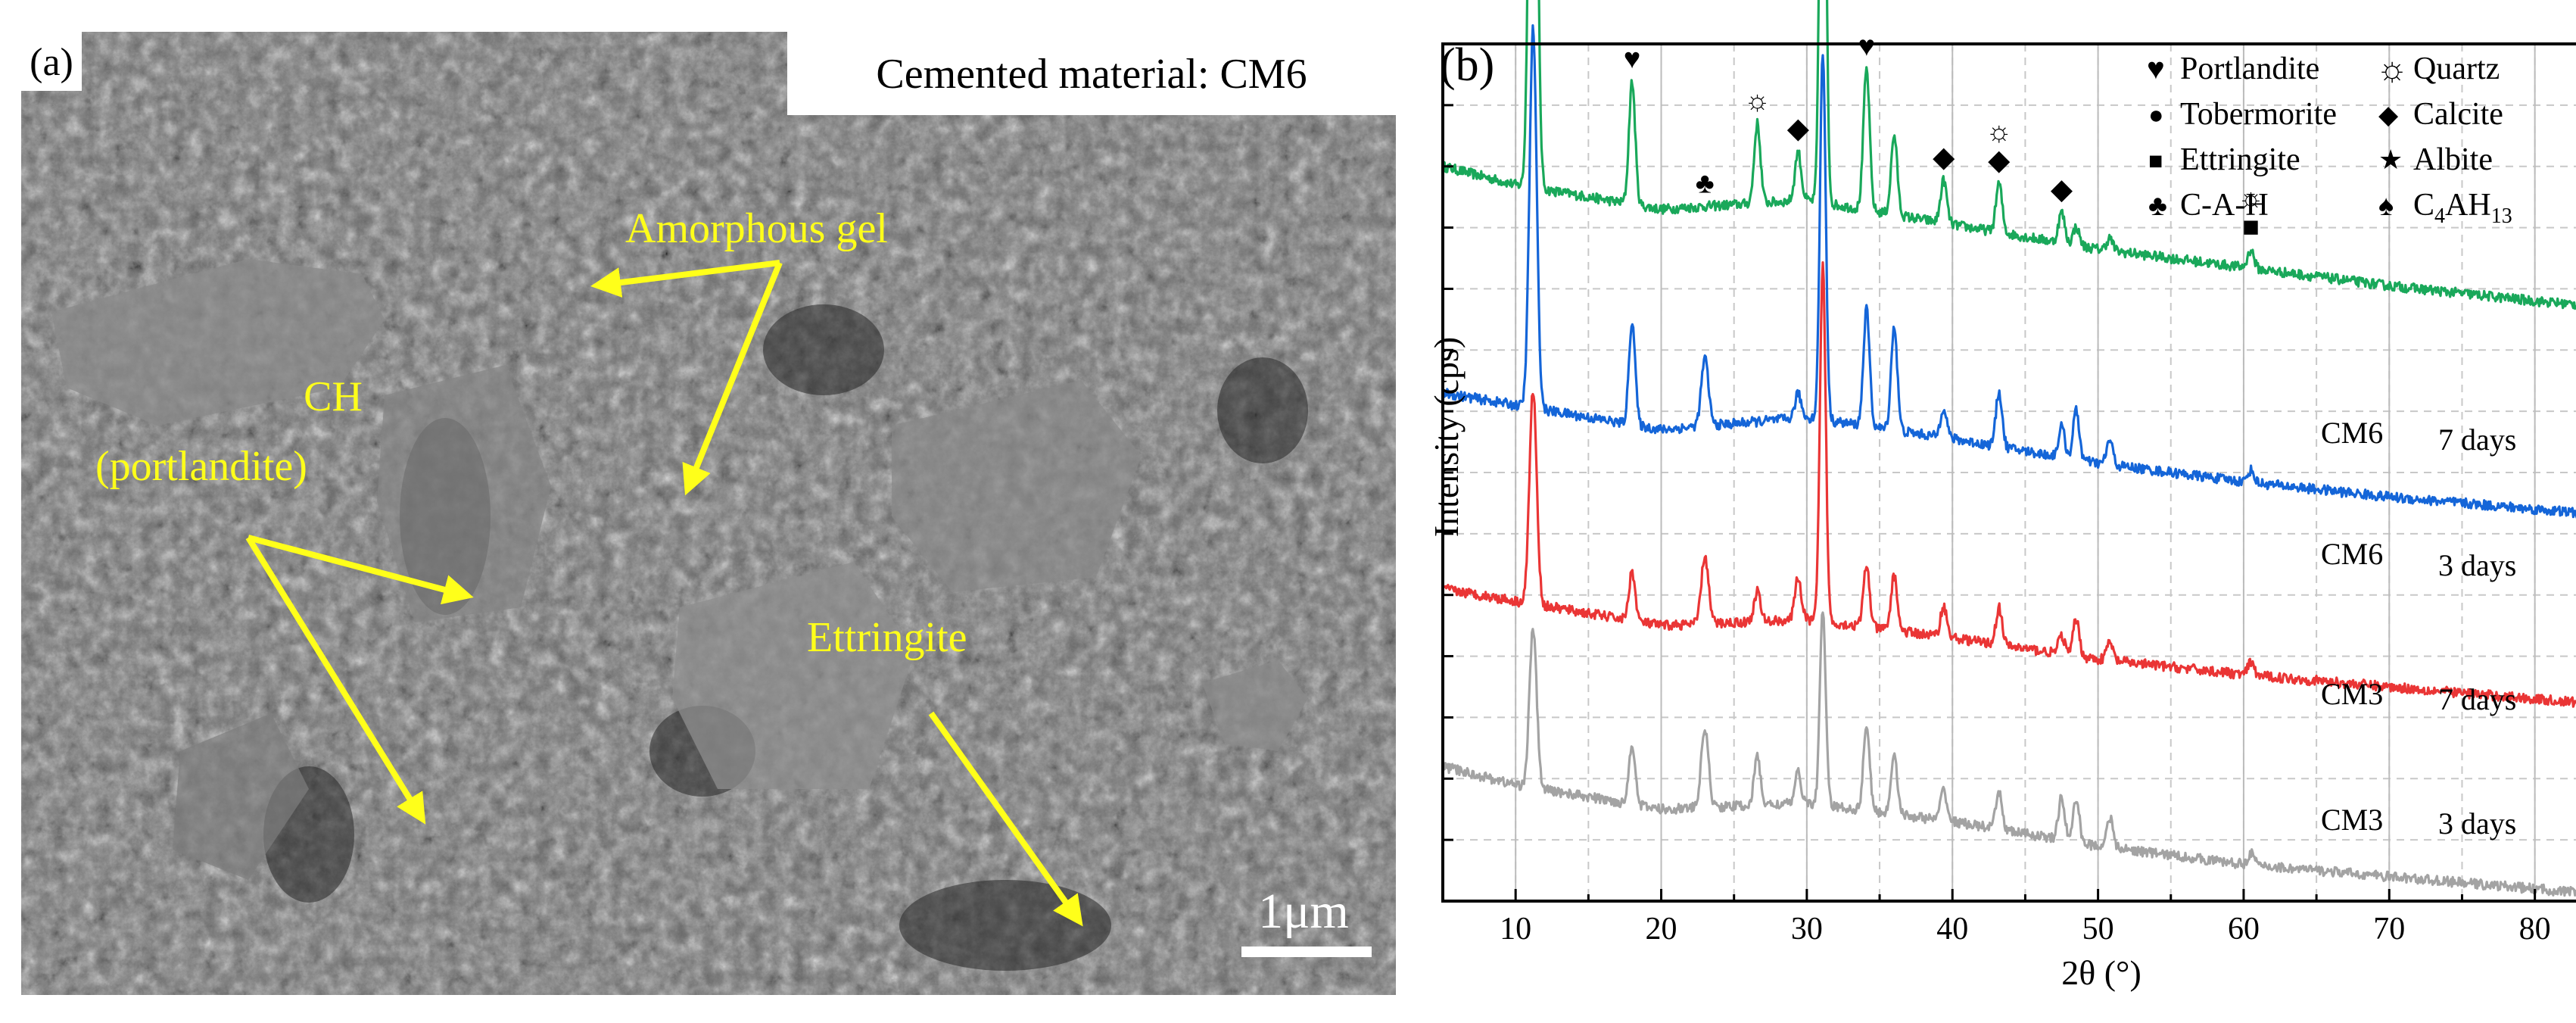  I want to click on phase-markers: ♣♠♥♣☼◆●★♥◆☼◆◆☼■, so click(1944, 136).